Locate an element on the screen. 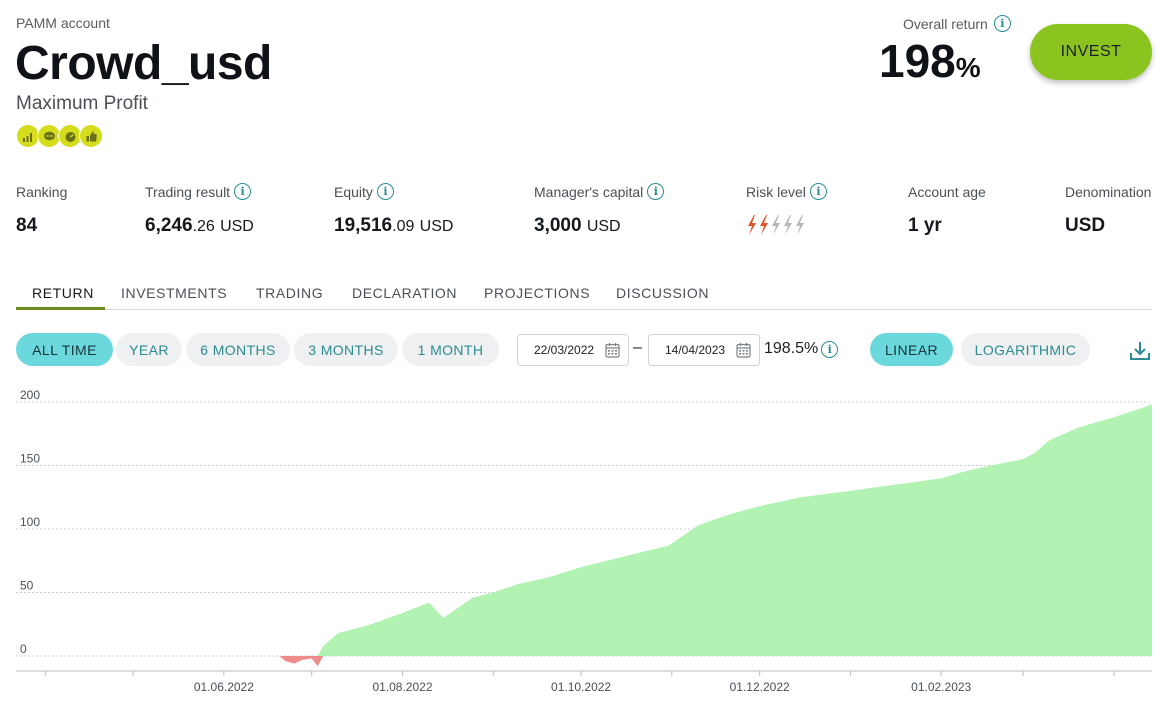 Image resolution: width=1166 pixels, height=703 pixels. x-tick-label: 01.08.2022 is located at coordinates (402, 687).